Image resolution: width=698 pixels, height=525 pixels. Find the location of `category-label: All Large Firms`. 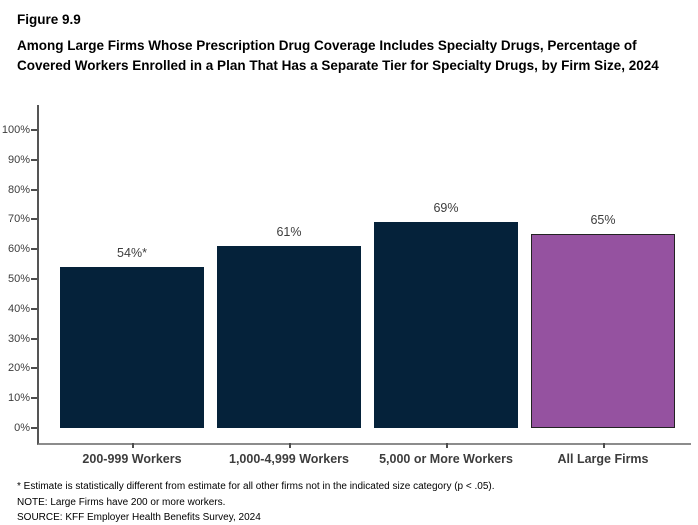

category-label: All Large Firms is located at coordinates (603, 459).